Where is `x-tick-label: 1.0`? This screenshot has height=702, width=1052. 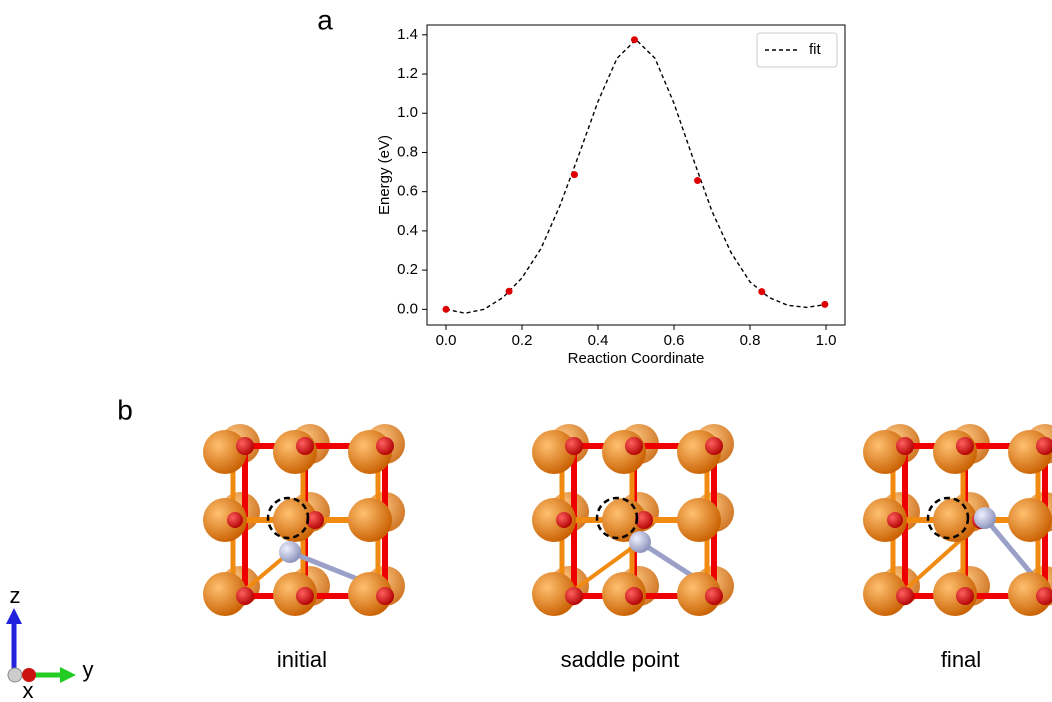 x-tick-label: 1.0 is located at coordinates (826, 340).